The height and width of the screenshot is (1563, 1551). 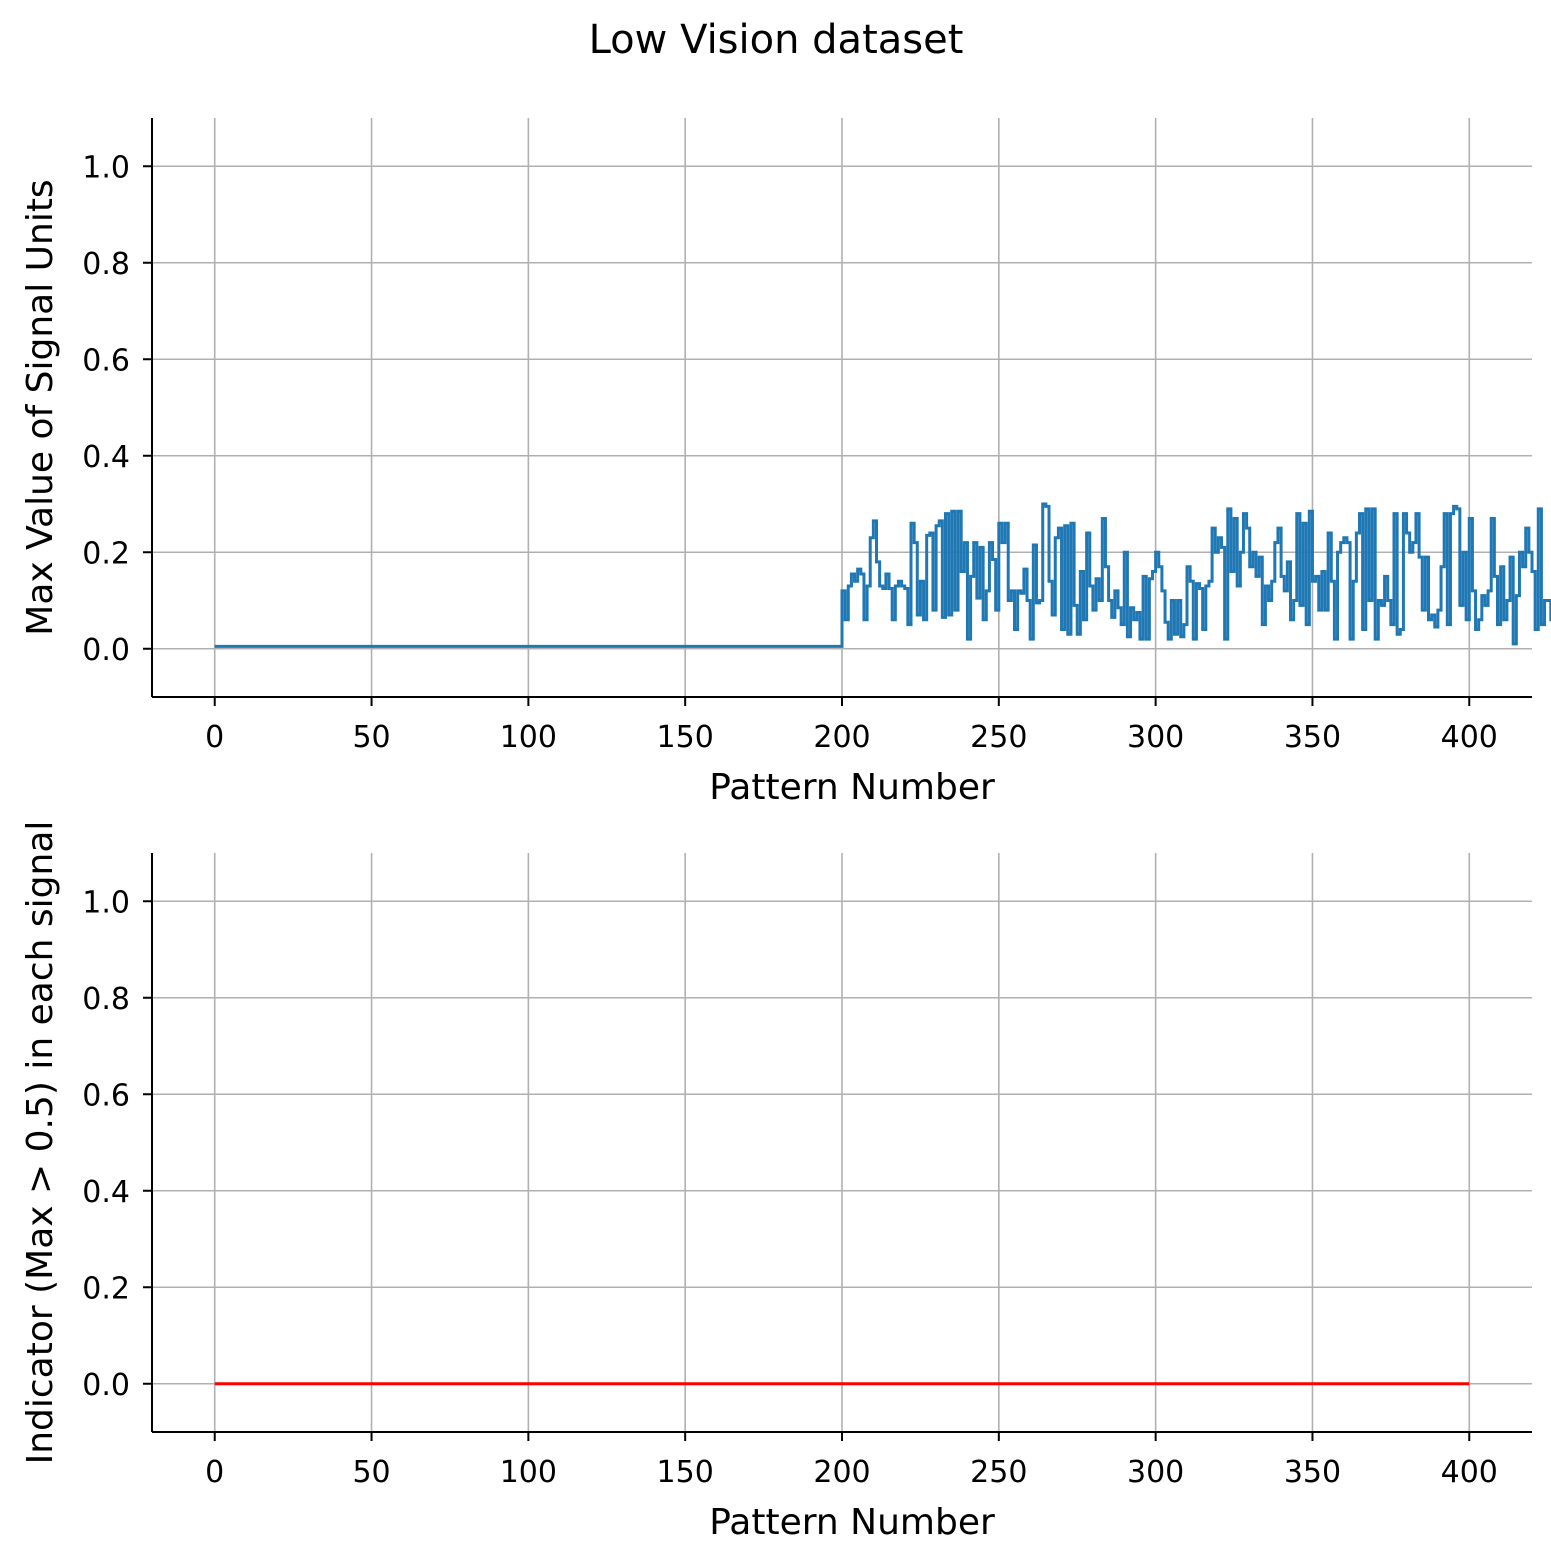 I want to click on signal-max-ylabel: Max Value of Signal Units, so click(x=40, y=407).